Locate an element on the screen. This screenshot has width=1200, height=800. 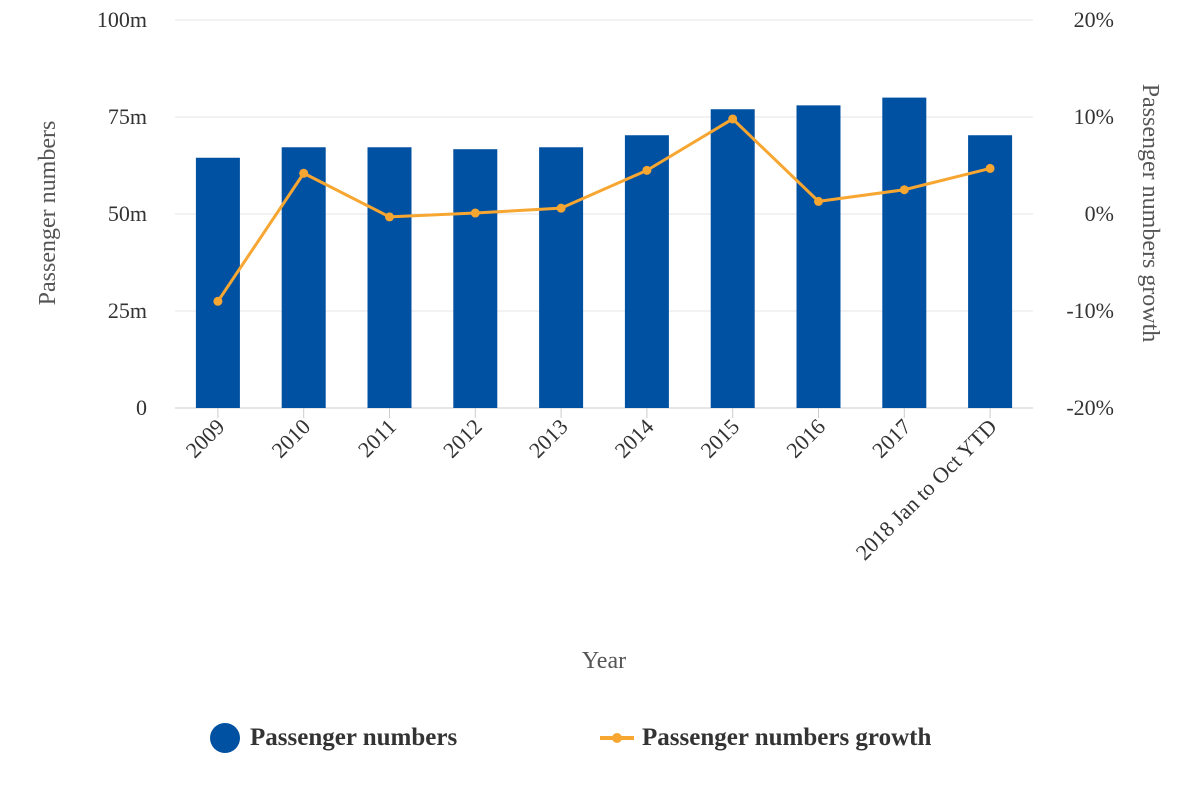
x-tick-label: 2011 is located at coordinates (377, 438).